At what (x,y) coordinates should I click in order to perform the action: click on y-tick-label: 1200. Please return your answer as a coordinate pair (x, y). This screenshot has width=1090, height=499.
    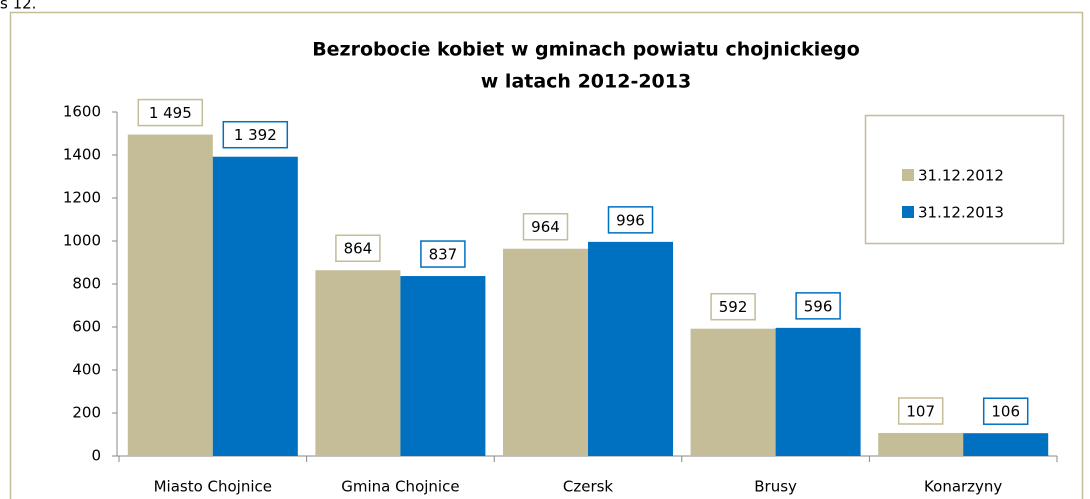
    Looking at the image, I should click on (82, 198).